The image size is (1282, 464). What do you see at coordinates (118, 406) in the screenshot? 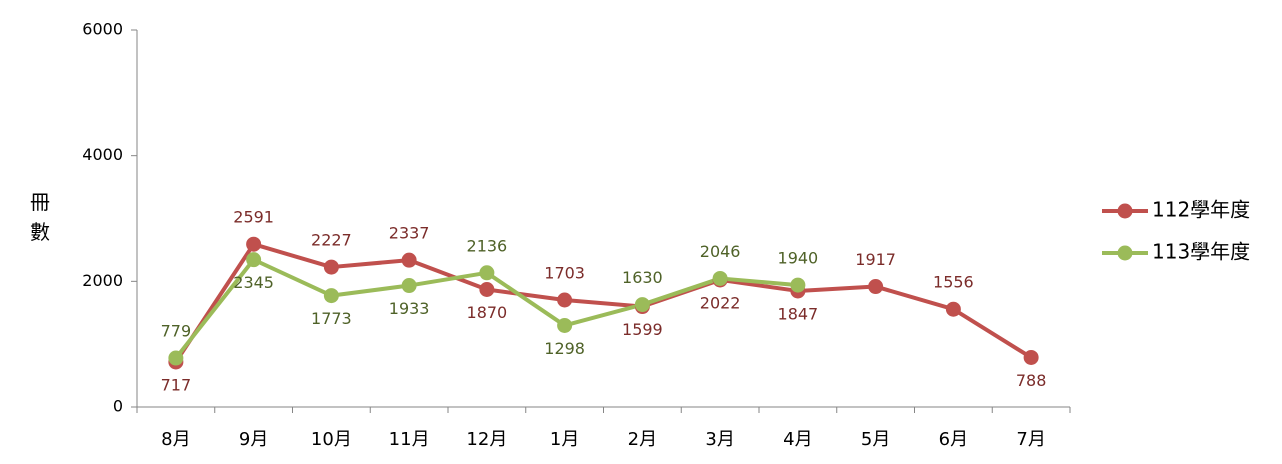
I see `y-tick-label: 0` at bounding box center [118, 406].